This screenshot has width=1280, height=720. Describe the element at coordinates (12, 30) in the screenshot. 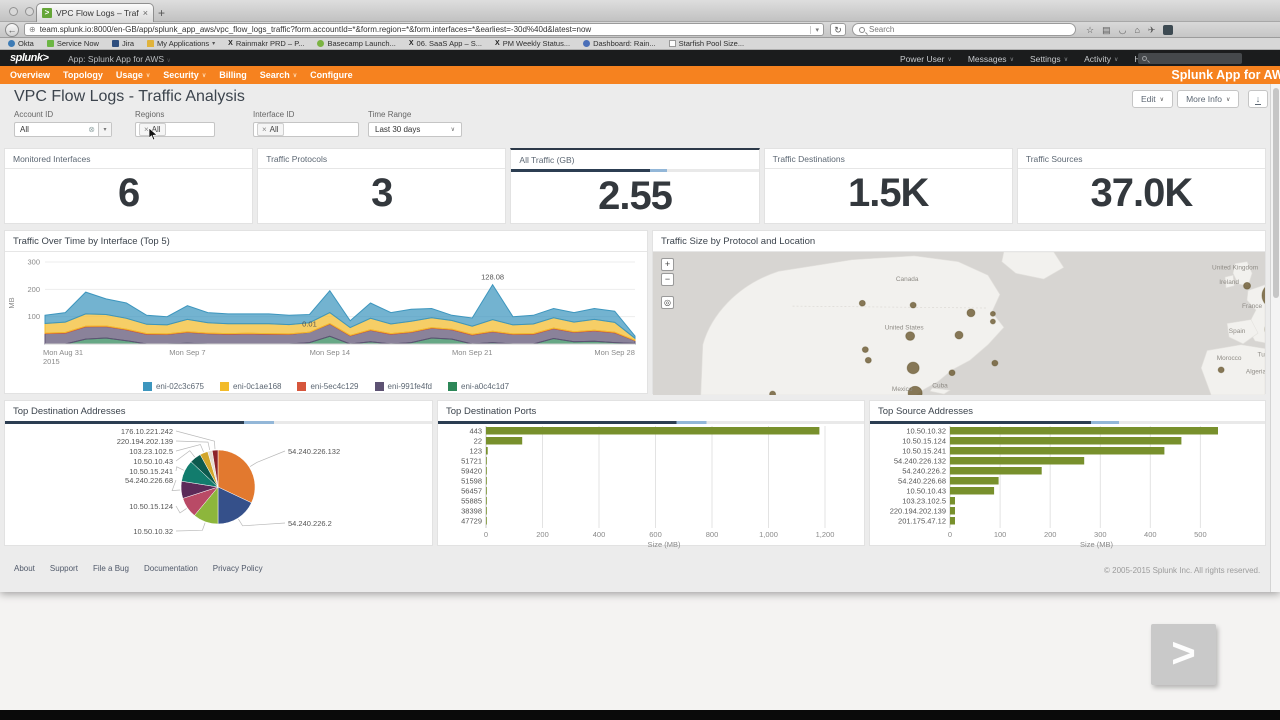

I see `back-button: ←` at that location.